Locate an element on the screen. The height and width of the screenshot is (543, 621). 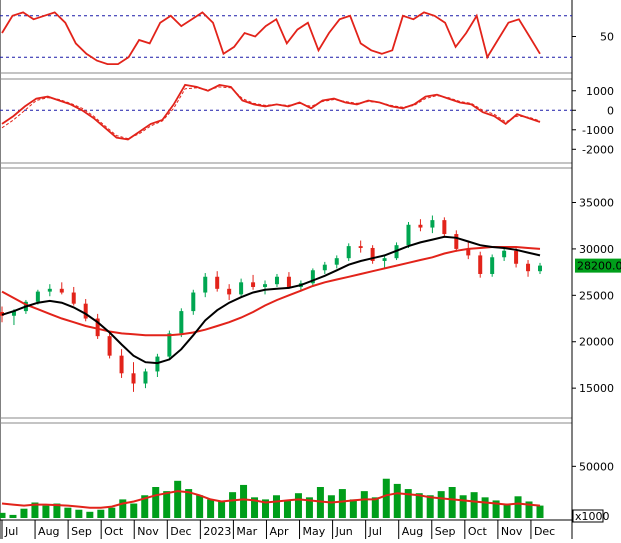
price-tick-label: 25000 is located at coordinates (596, 295).